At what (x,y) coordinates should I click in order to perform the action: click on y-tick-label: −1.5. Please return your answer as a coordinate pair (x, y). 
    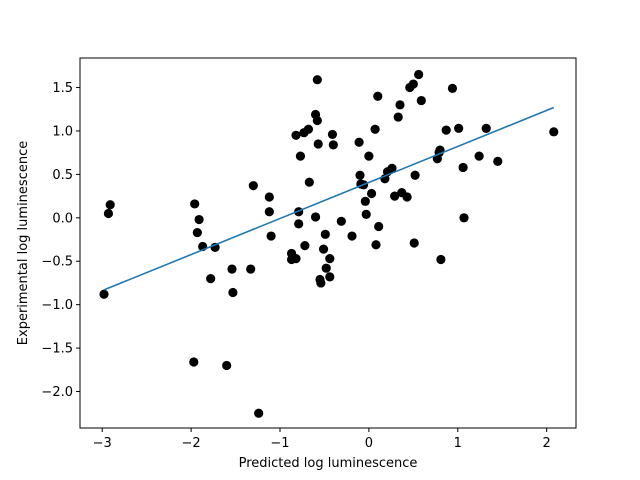
    Looking at the image, I should click on (57, 349).